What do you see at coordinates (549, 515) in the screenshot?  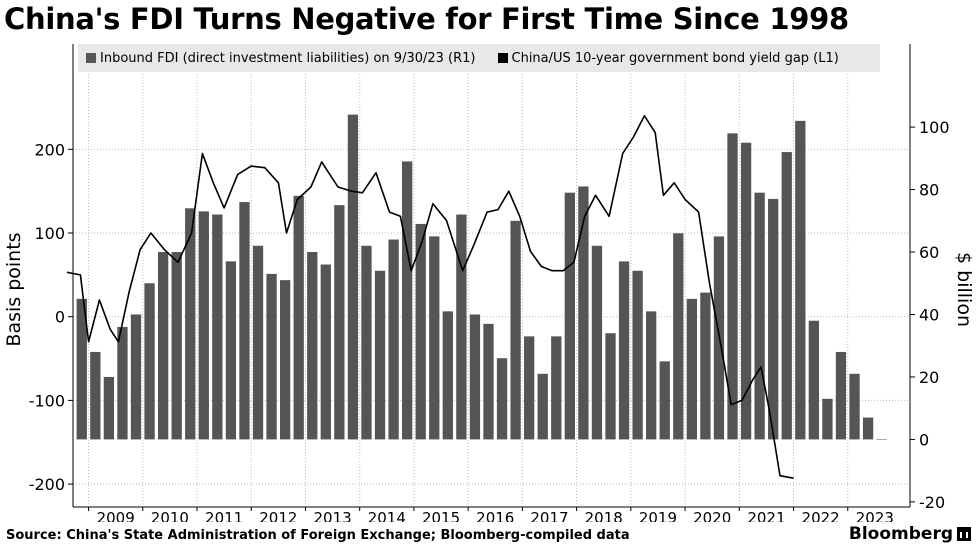 I see `x-axis-tick-label: 2017` at bounding box center [549, 515].